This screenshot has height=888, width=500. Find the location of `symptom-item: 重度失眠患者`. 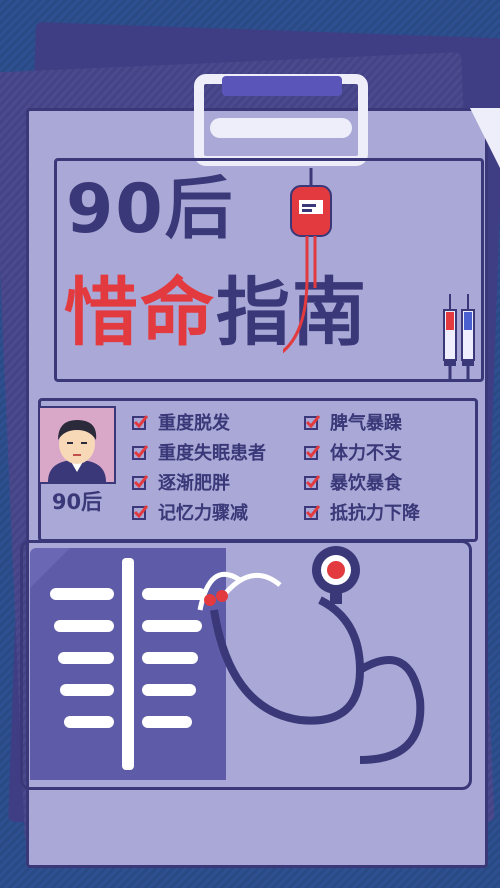

symptom-item: 重度失眠患者 is located at coordinates (199, 452).